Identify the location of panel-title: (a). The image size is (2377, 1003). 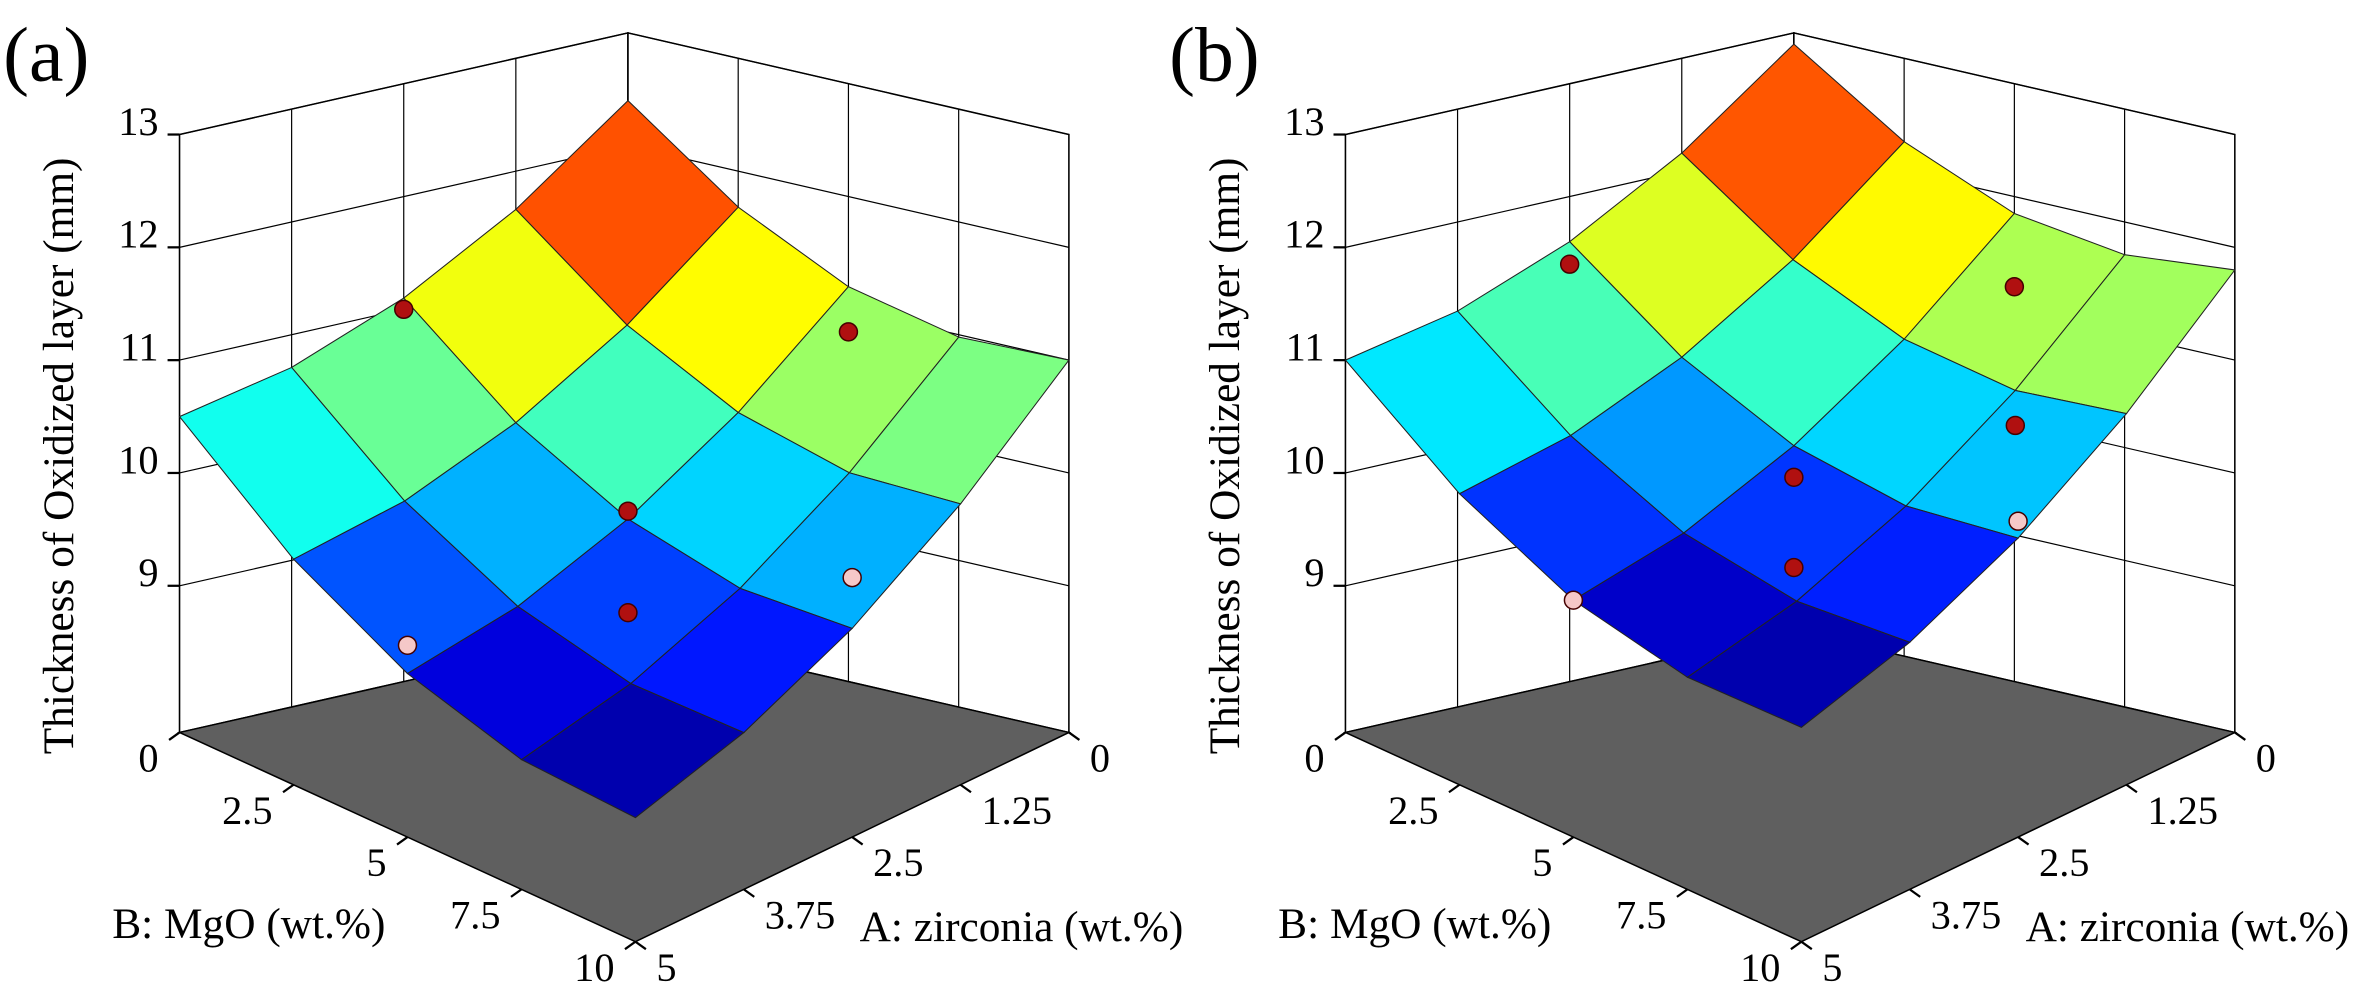
(46, 55).